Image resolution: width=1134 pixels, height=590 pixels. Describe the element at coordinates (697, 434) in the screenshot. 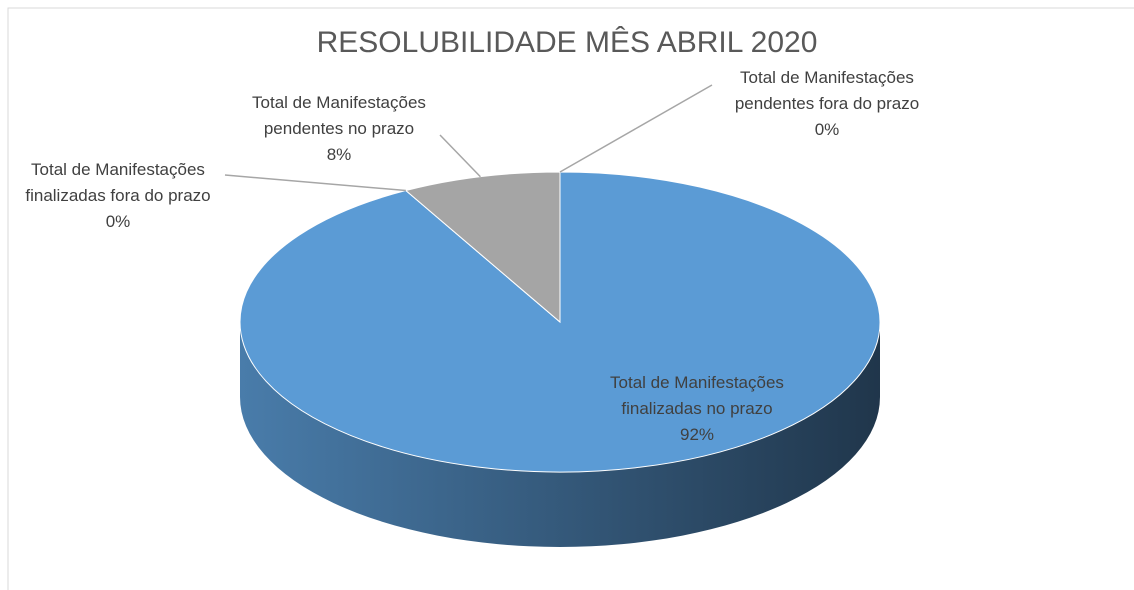

I see `data-label-value: 92%` at that location.